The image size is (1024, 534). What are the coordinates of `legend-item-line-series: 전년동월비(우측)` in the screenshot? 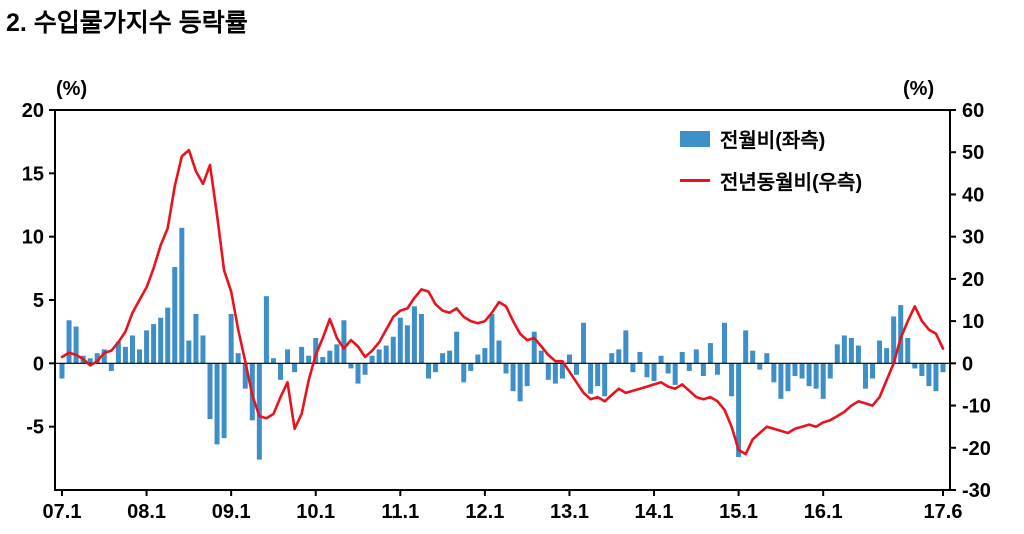 It's located at (771, 180).